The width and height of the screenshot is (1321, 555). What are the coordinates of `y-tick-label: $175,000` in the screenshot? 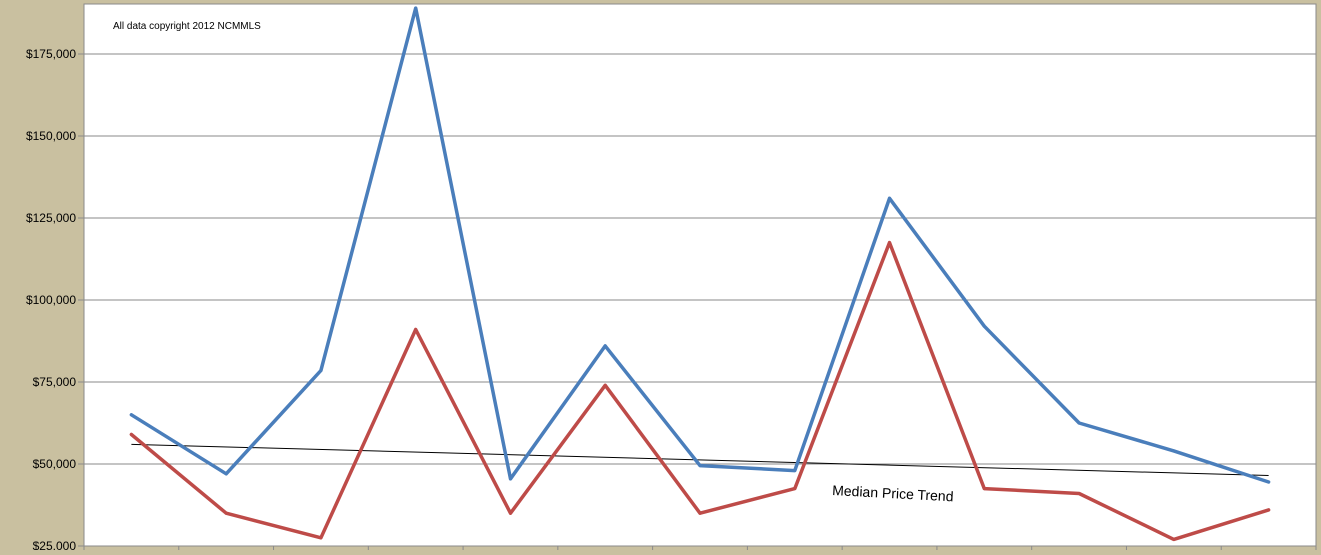 It's located at (51, 54).